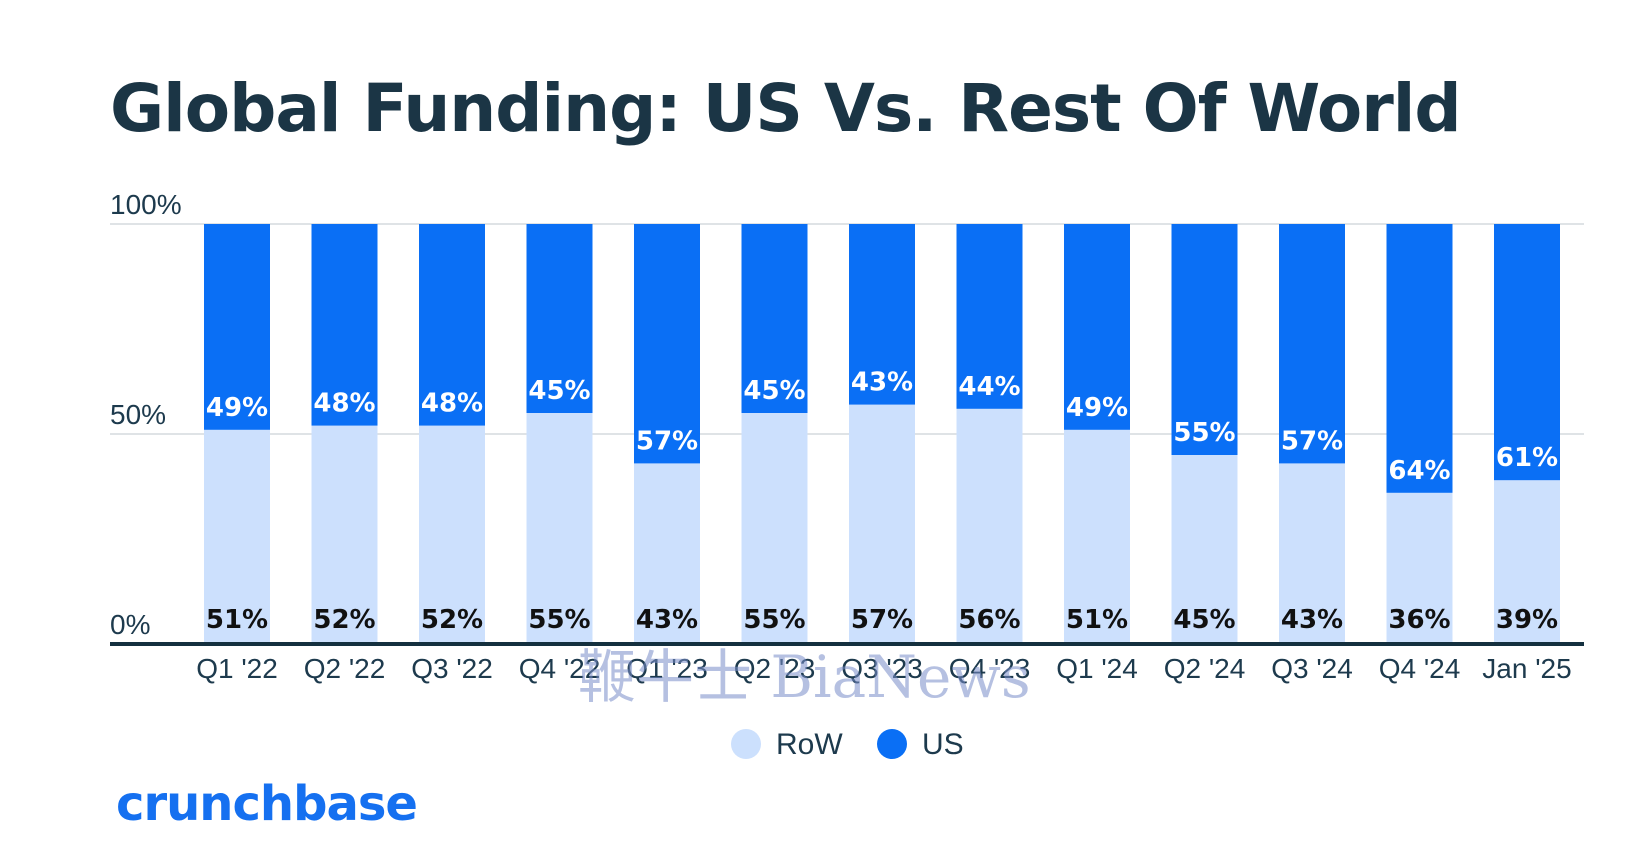  What do you see at coordinates (882, 383) in the screenshot?
I see `data-label-us: 43%` at bounding box center [882, 383].